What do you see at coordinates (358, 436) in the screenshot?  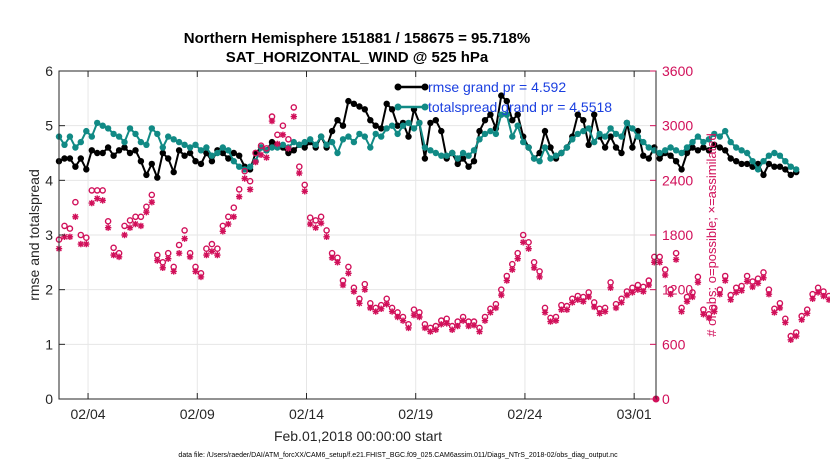 I see `x-axis-label: Feb.01,2018 00:00:00 start` at bounding box center [358, 436].